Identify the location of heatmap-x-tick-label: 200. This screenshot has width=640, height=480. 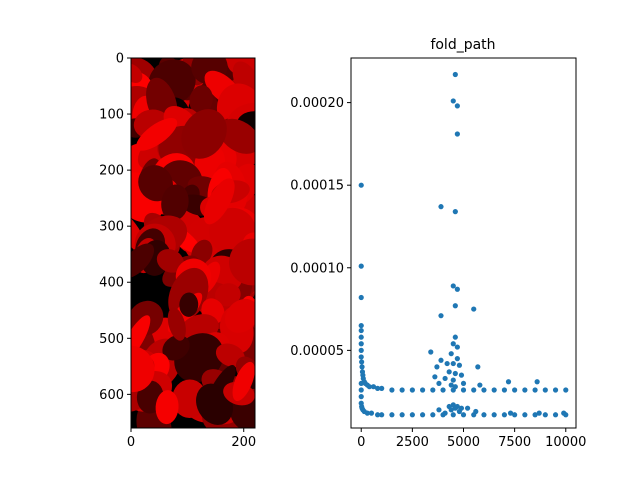
(243, 442).